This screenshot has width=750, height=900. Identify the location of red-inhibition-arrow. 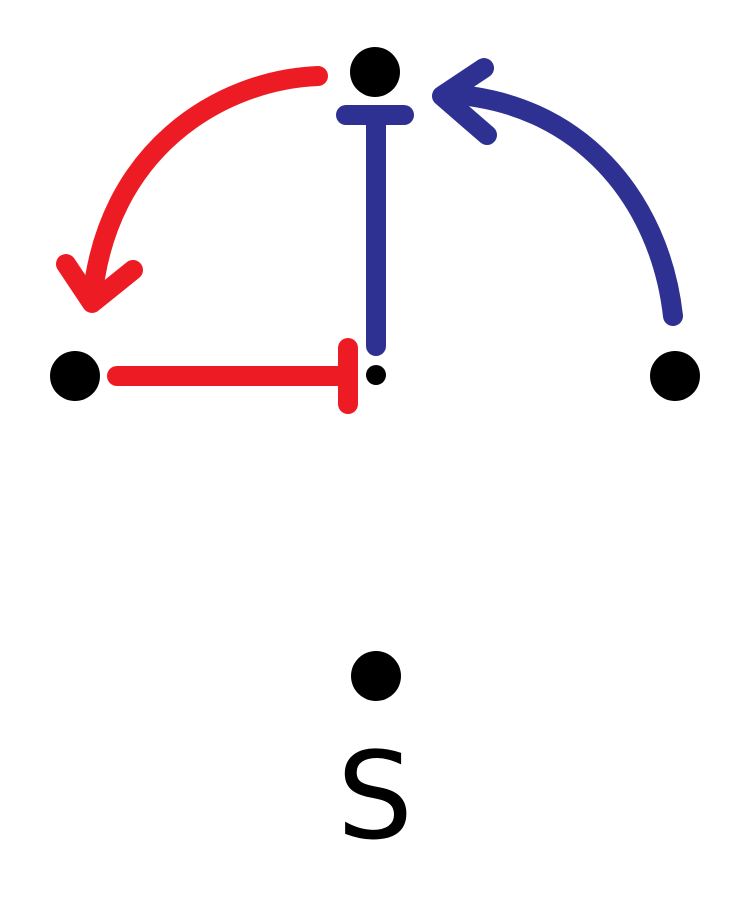
(232, 376).